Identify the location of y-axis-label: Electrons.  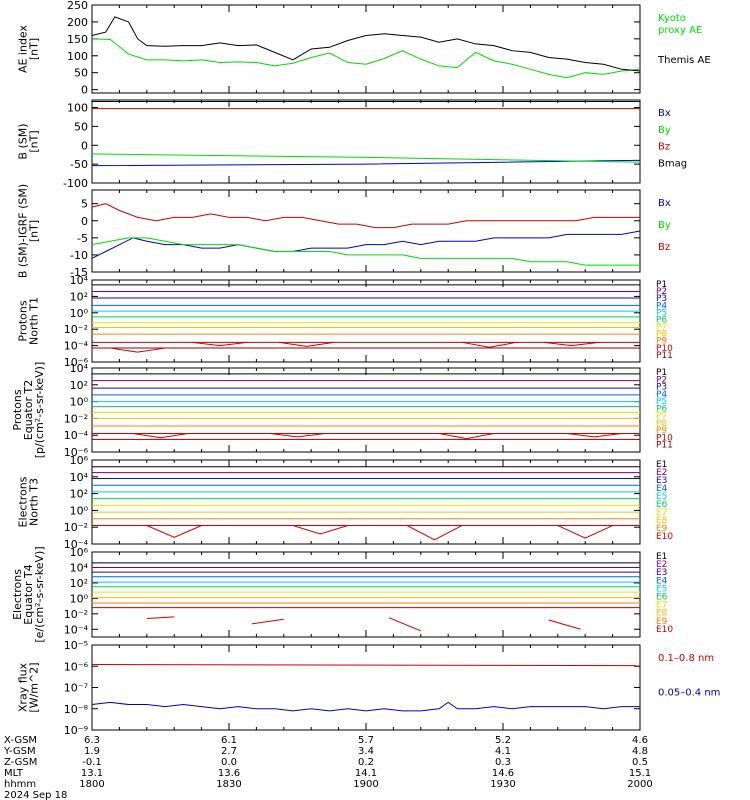
(17, 594).